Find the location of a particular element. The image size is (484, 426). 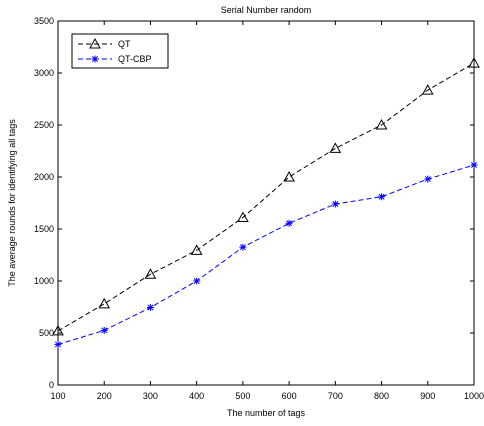

x-tick-label: 100 is located at coordinates (57, 396).